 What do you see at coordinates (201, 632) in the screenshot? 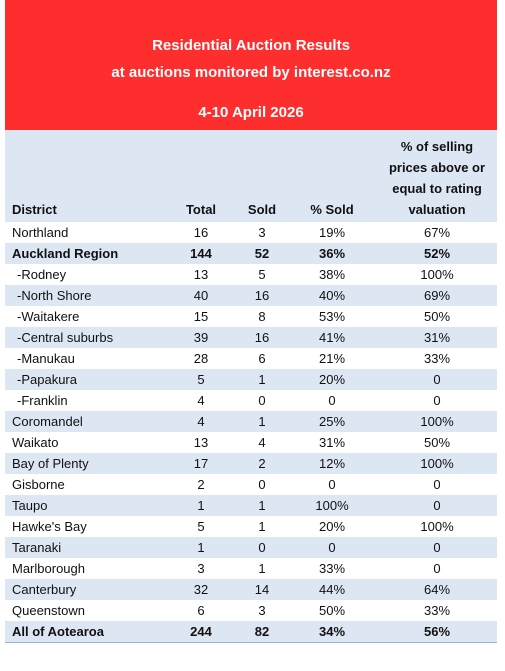
I see `value-cell: 244` at bounding box center [201, 632].